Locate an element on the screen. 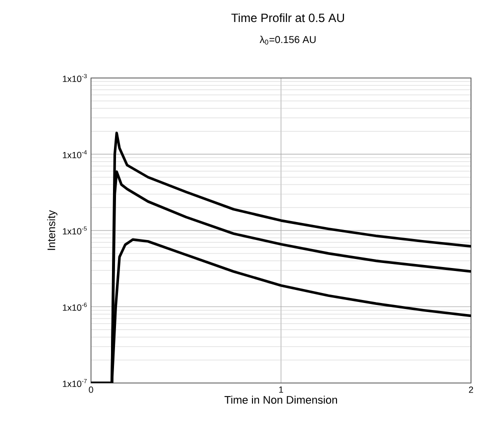 The width and height of the screenshot is (485, 437). y-tick-label: 1x10$^{-4}$ is located at coordinates (74, 154).